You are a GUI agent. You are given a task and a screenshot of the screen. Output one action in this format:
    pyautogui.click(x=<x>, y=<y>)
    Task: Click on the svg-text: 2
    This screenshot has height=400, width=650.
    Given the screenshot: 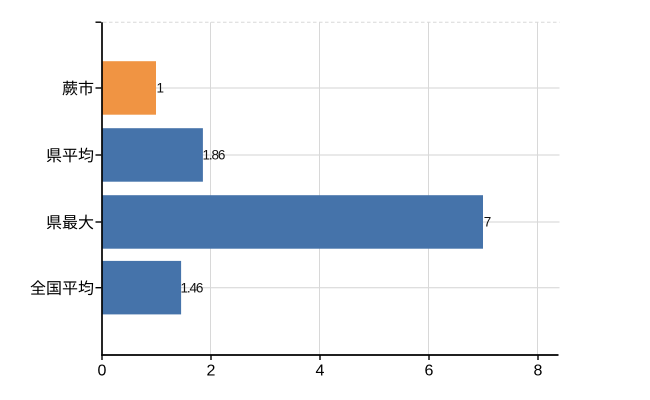 What is the action you would take?
    pyautogui.click(x=211, y=371)
    